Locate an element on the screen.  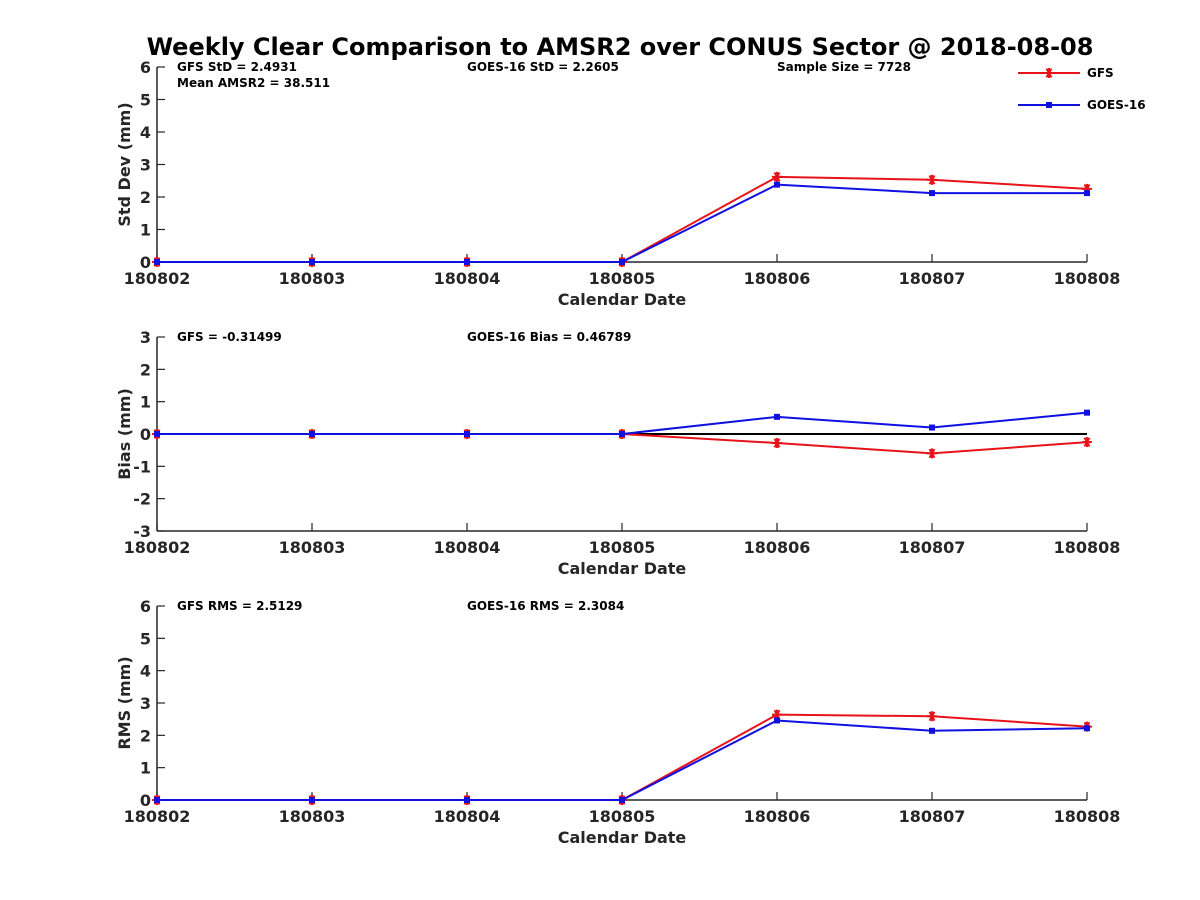
y-tick-label: -1 is located at coordinates (142, 466).